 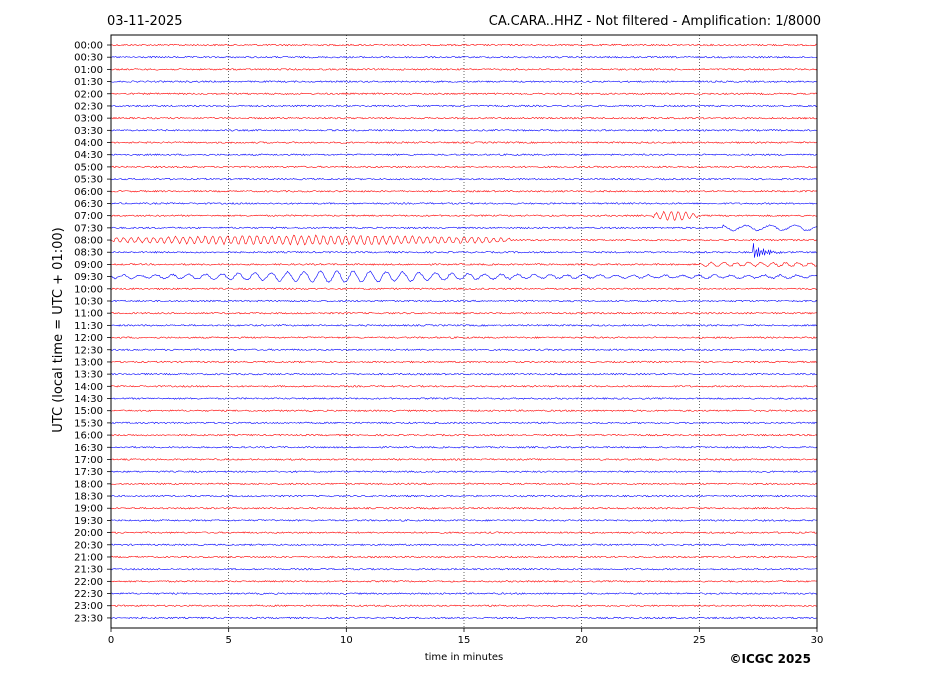 What do you see at coordinates (817, 640) in the screenshot?
I see `x-tick-label: 30` at bounding box center [817, 640].